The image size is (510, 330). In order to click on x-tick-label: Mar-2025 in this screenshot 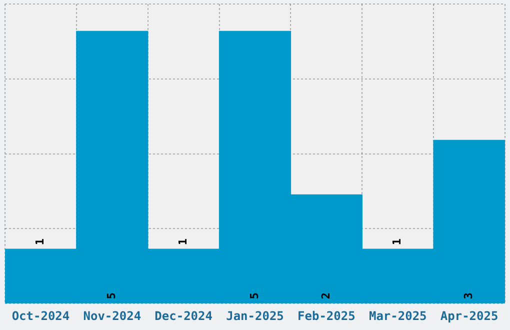, I will do `click(397, 315)`.